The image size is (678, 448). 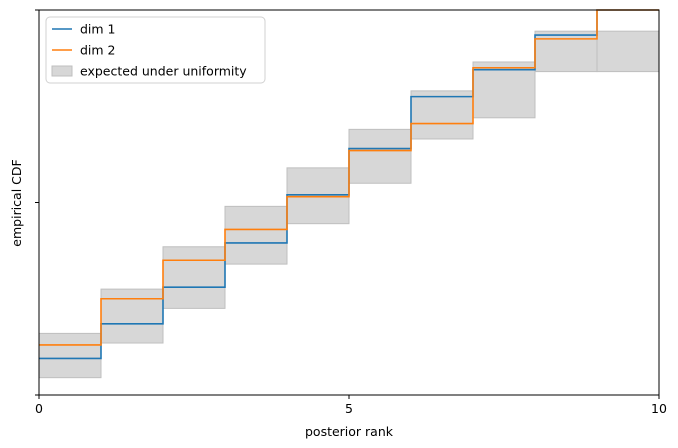 I want to click on x-tick-label: 0, so click(x=39, y=408).